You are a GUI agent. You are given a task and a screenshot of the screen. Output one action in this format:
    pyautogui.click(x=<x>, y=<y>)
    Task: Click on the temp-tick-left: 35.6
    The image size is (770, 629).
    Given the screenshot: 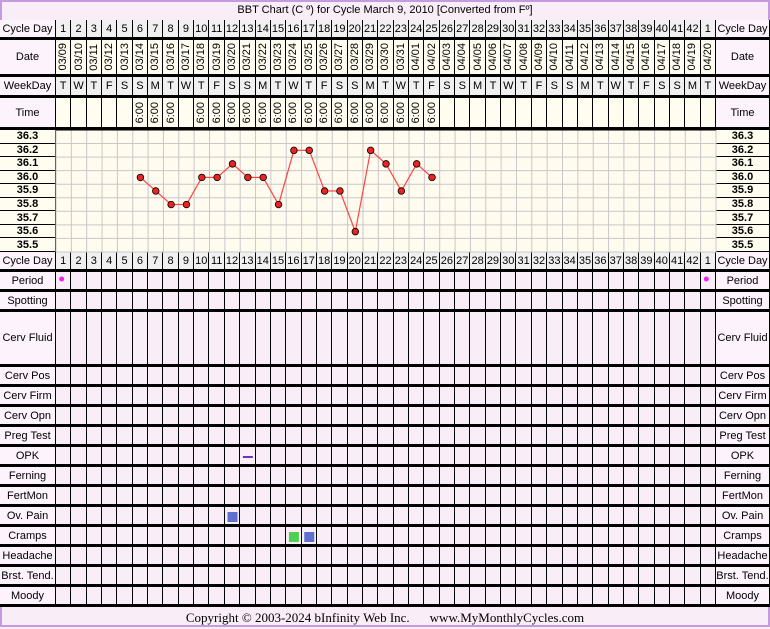 What is the action you would take?
    pyautogui.click(x=28, y=231)
    